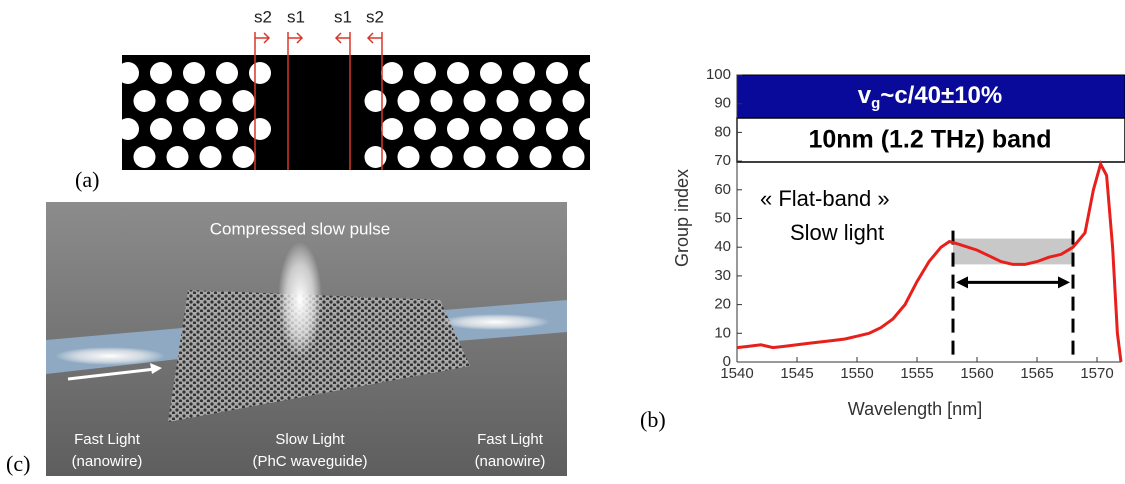 The width and height of the screenshot is (1125, 484). What do you see at coordinates (875, 103) in the screenshot?
I see `banner-part: g` at bounding box center [875, 103].